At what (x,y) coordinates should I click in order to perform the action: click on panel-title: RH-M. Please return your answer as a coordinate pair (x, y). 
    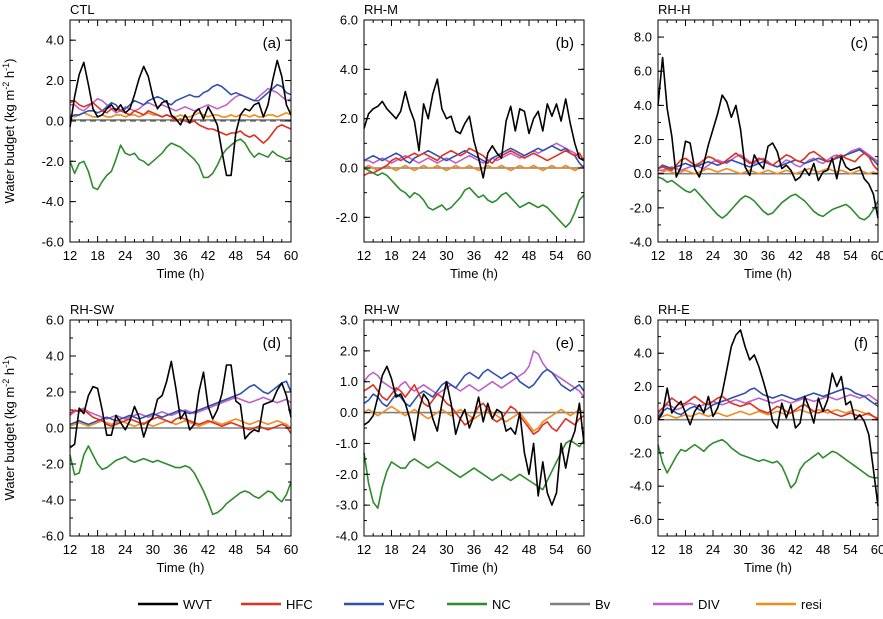
    Looking at the image, I should click on (381, 9).